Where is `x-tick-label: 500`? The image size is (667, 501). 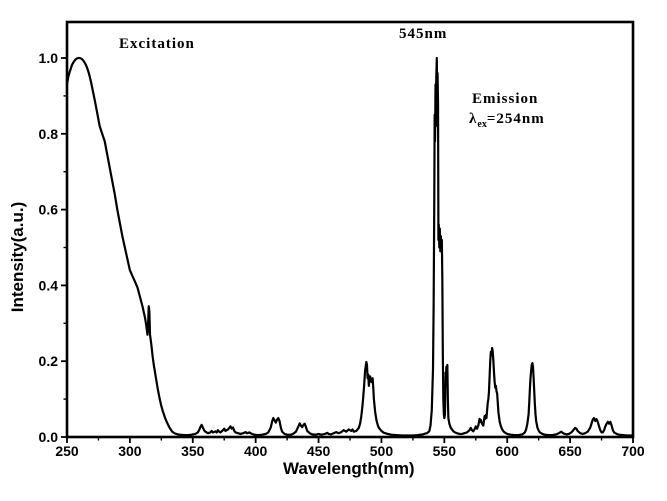 x-tick-label: 500 is located at coordinates (382, 451).